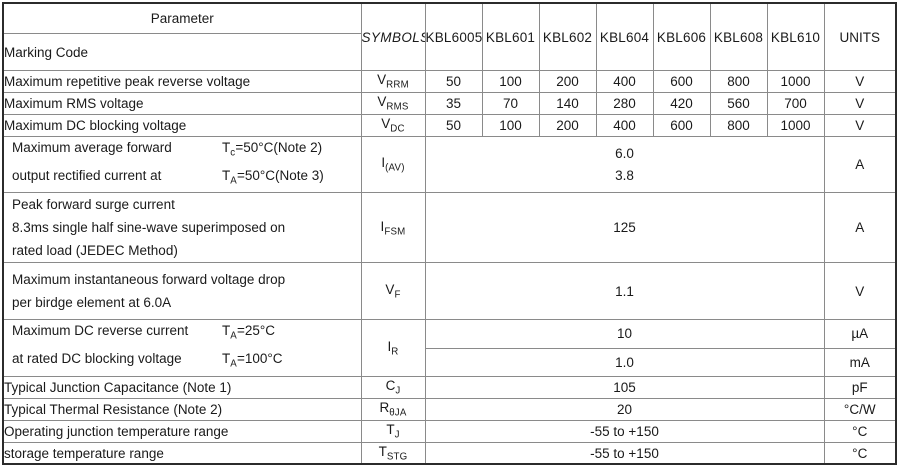 This screenshot has width=898, height=465. What do you see at coordinates (738, 125) in the screenshot?
I see `cell-vdc-kbl608: 800` at bounding box center [738, 125].